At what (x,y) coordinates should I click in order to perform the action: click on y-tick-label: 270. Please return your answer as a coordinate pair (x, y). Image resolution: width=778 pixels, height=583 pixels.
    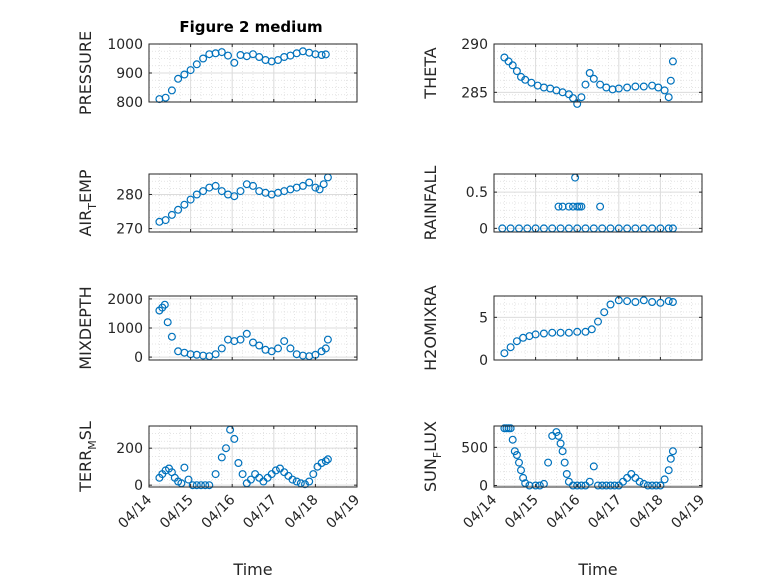
    Looking at the image, I should click on (129, 230).